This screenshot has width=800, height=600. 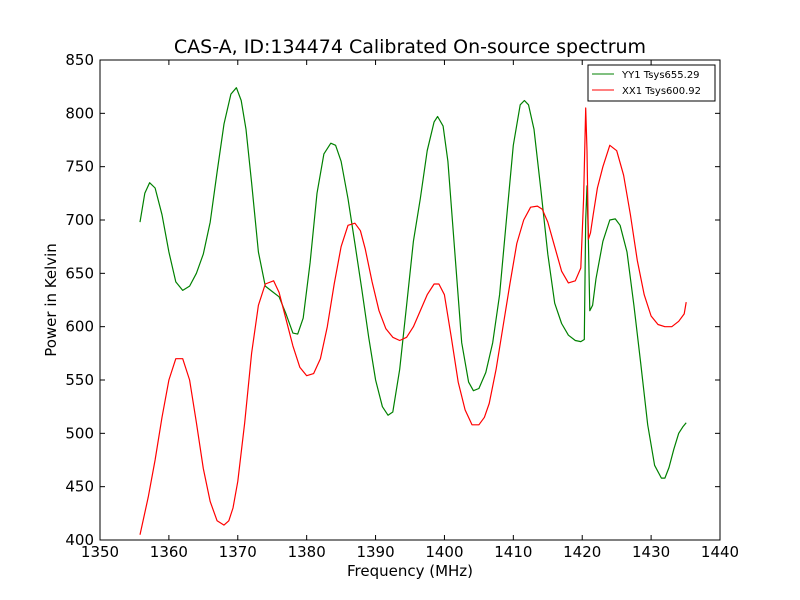 I want to click on y-axis-title: Power in Kelvin, so click(x=51, y=300).